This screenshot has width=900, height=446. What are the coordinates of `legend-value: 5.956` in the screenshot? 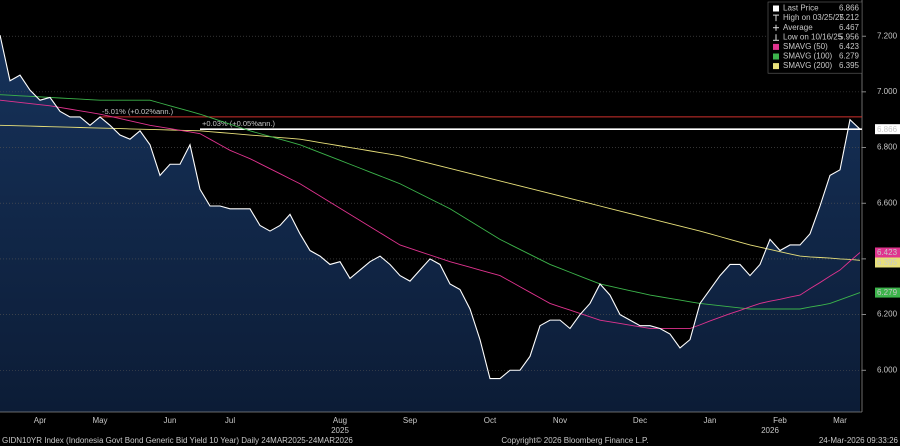 It's located at (849, 36).